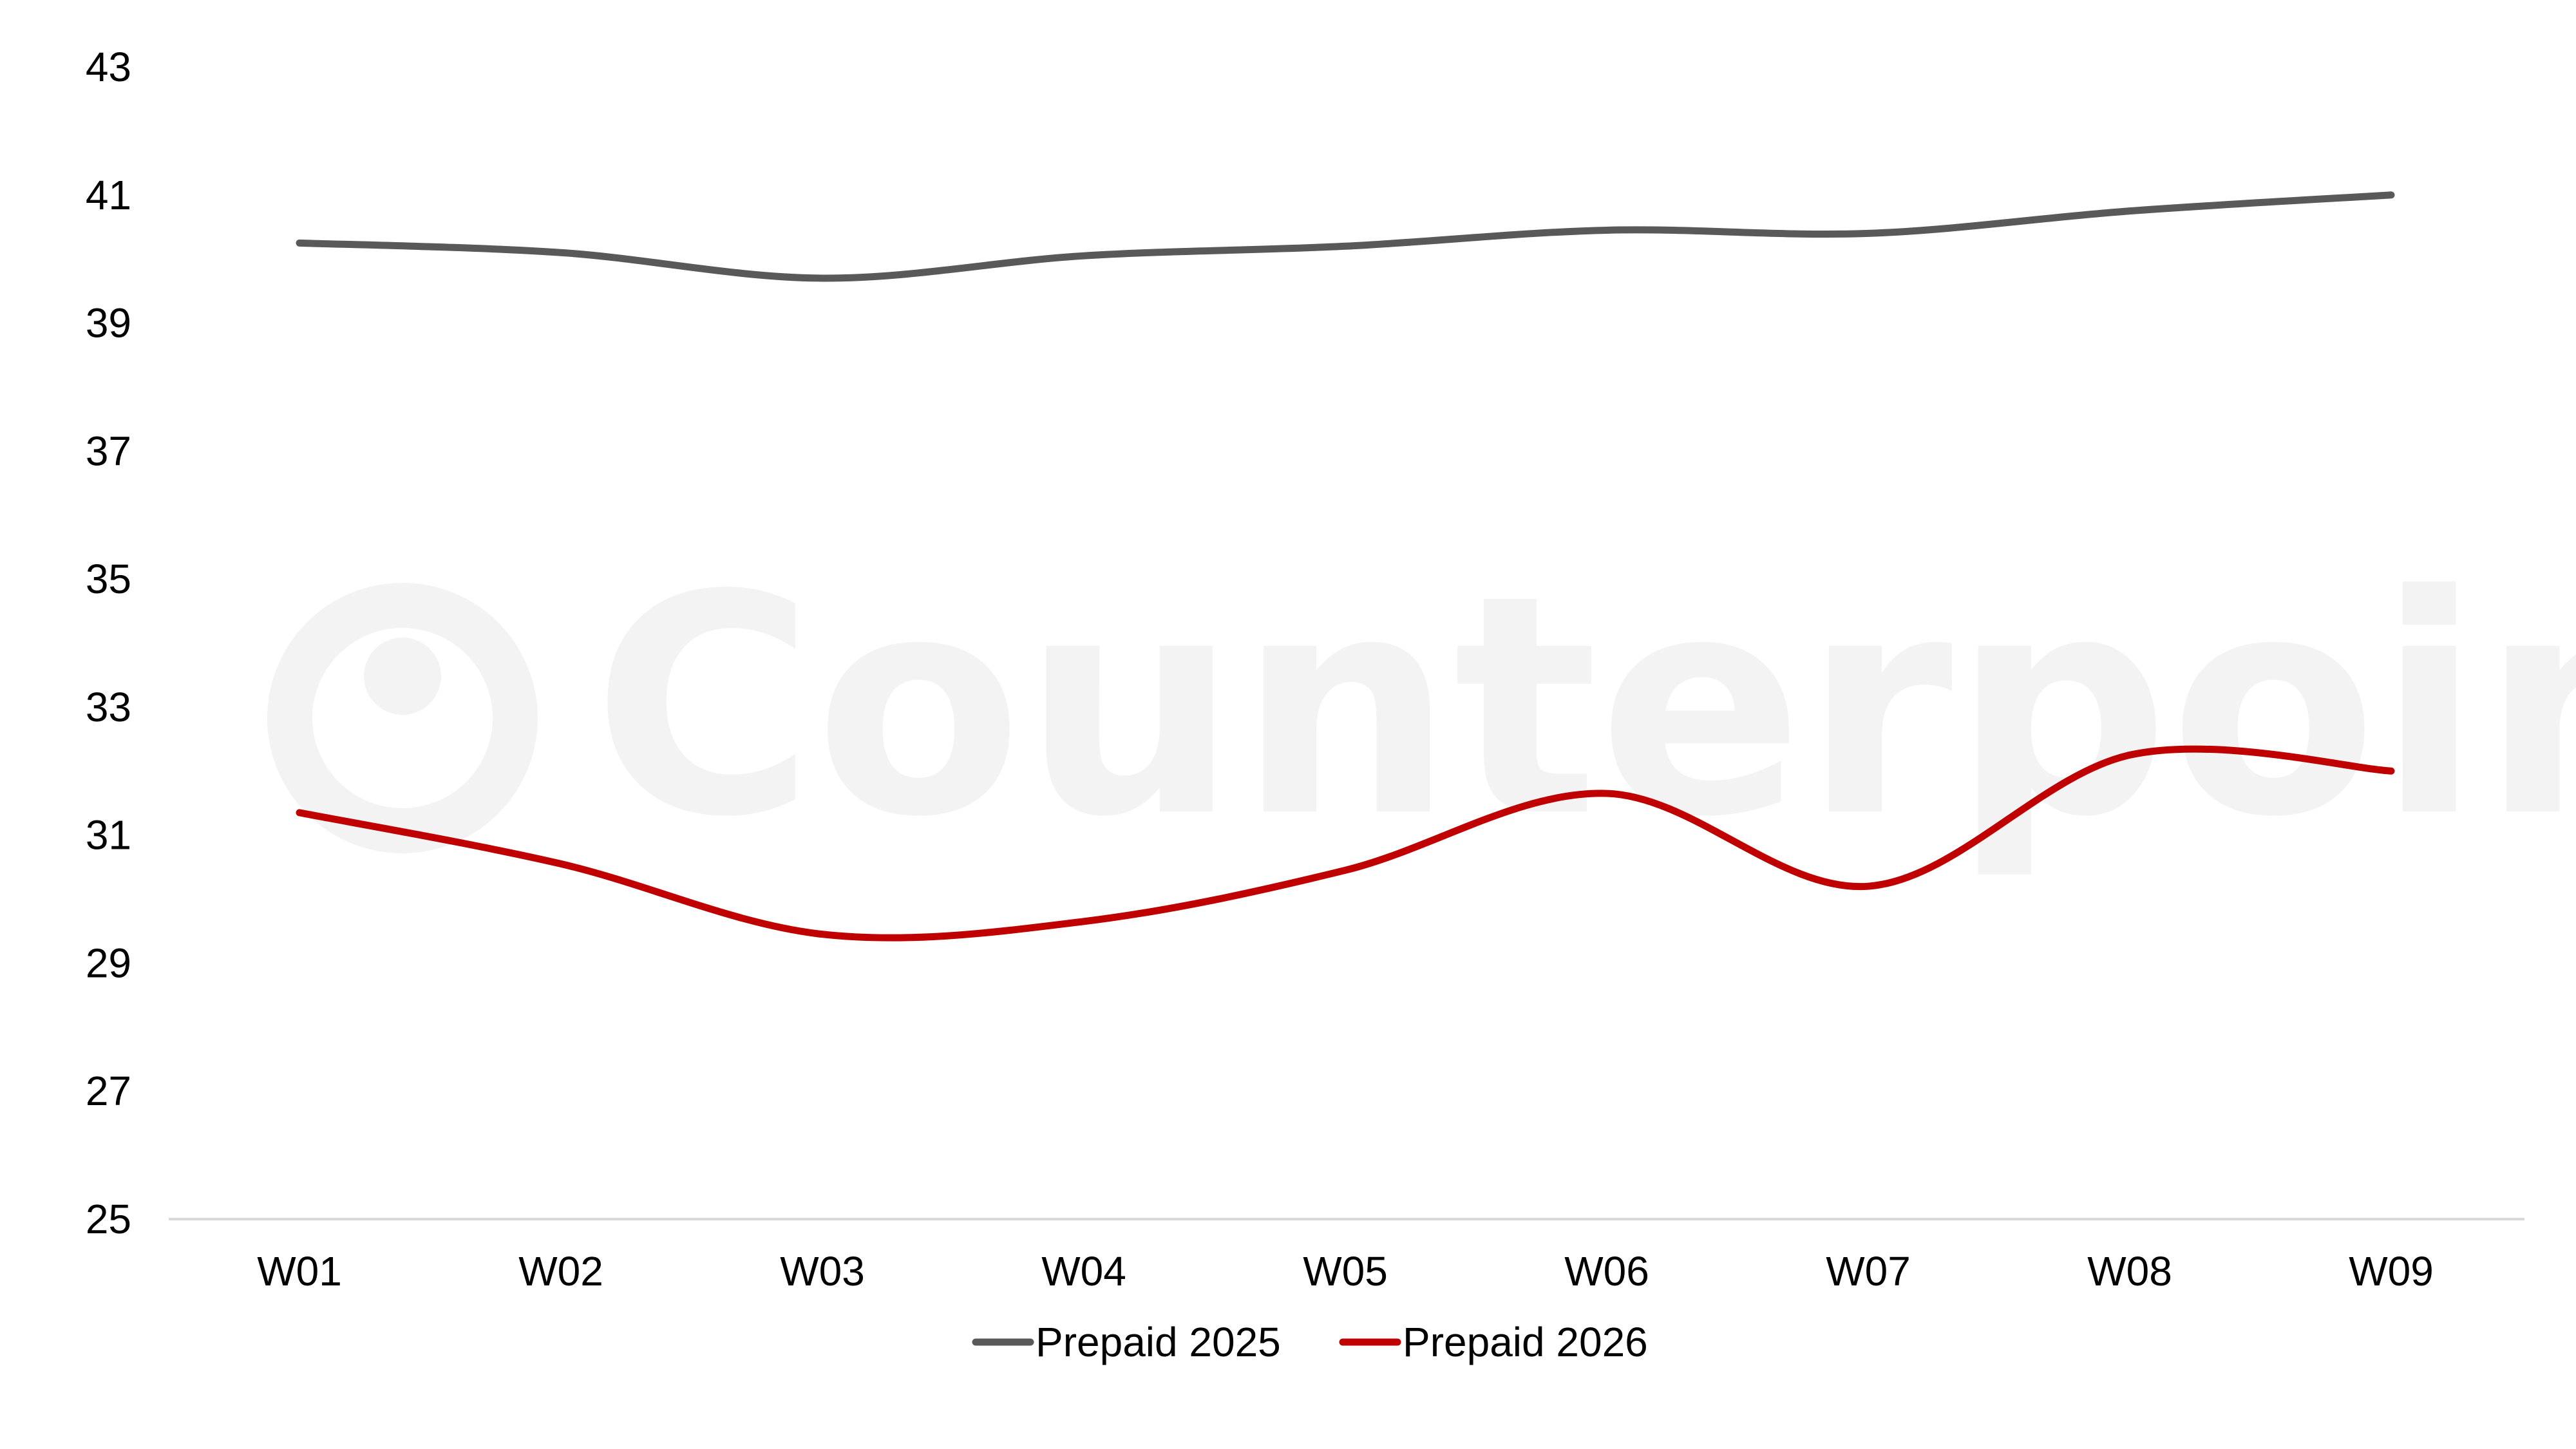 The height and width of the screenshot is (1449, 2576). I want to click on x-tick-label: W03, so click(822, 1271).